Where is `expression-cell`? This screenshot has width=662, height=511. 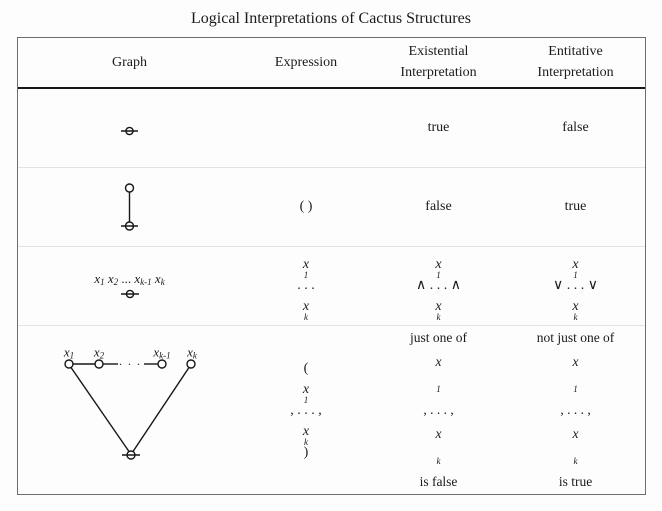
expression-cell is located at coordinates (306, 128).